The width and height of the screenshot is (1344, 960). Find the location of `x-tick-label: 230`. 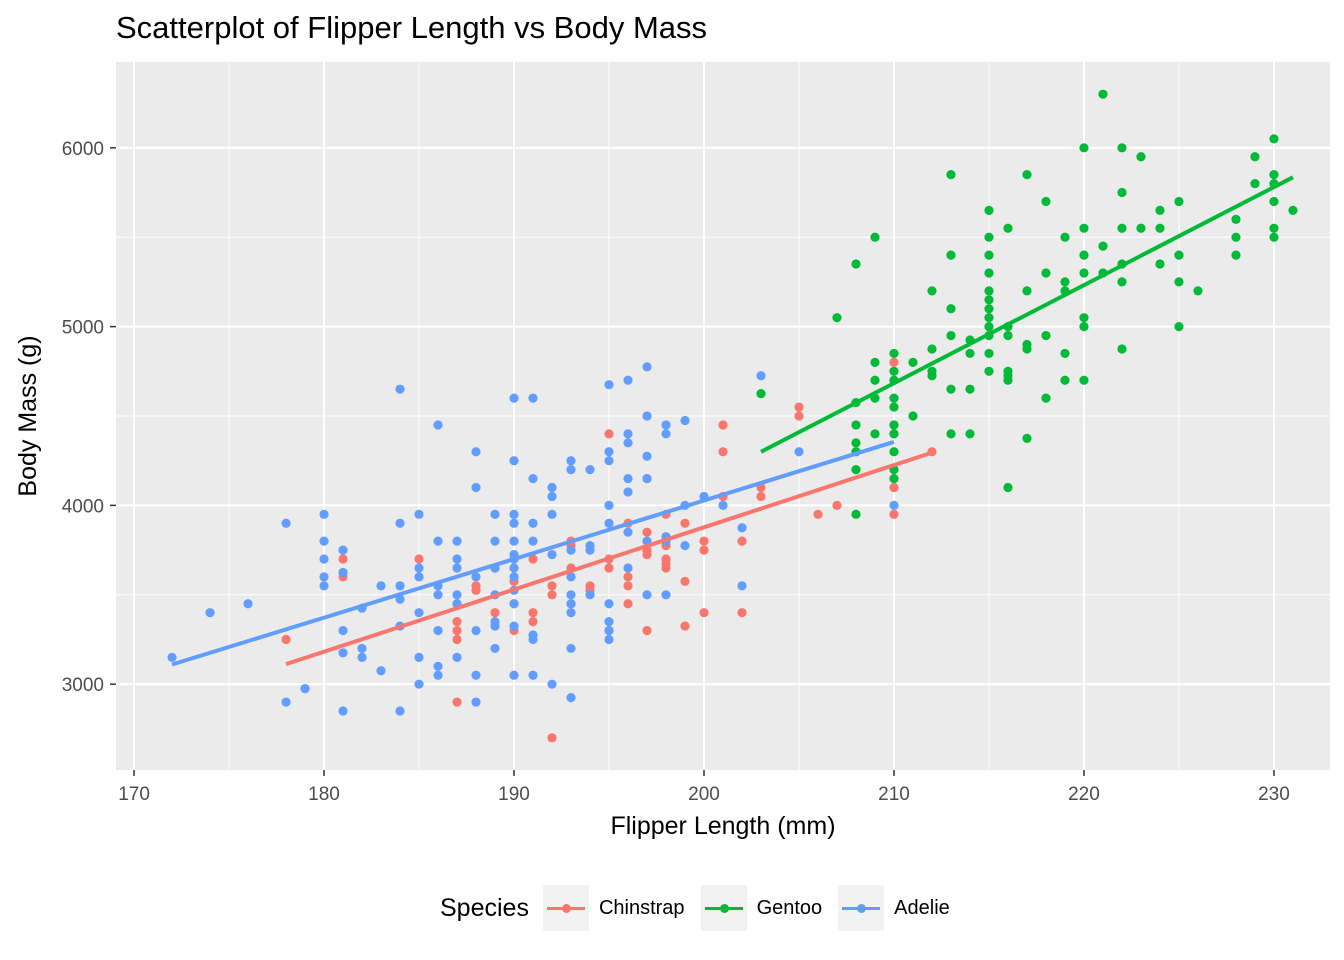

x-tick-label: 230 is located at coordinates (1274, 794).